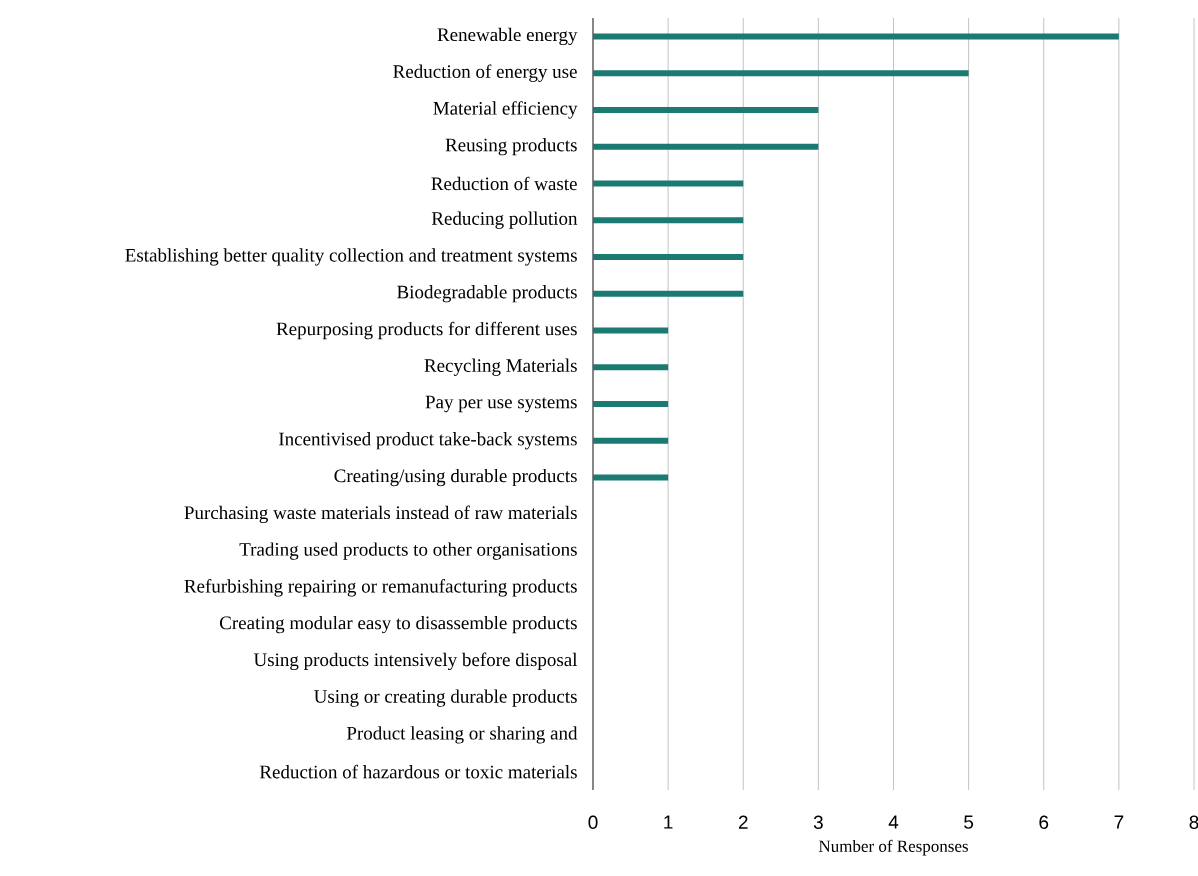 This screenshot has height=876, width=1198. What do you see at coordinates (511, 147) in the screenshot?
I see `y-tick-label: Reusing products` at bounding box center [511, 147].